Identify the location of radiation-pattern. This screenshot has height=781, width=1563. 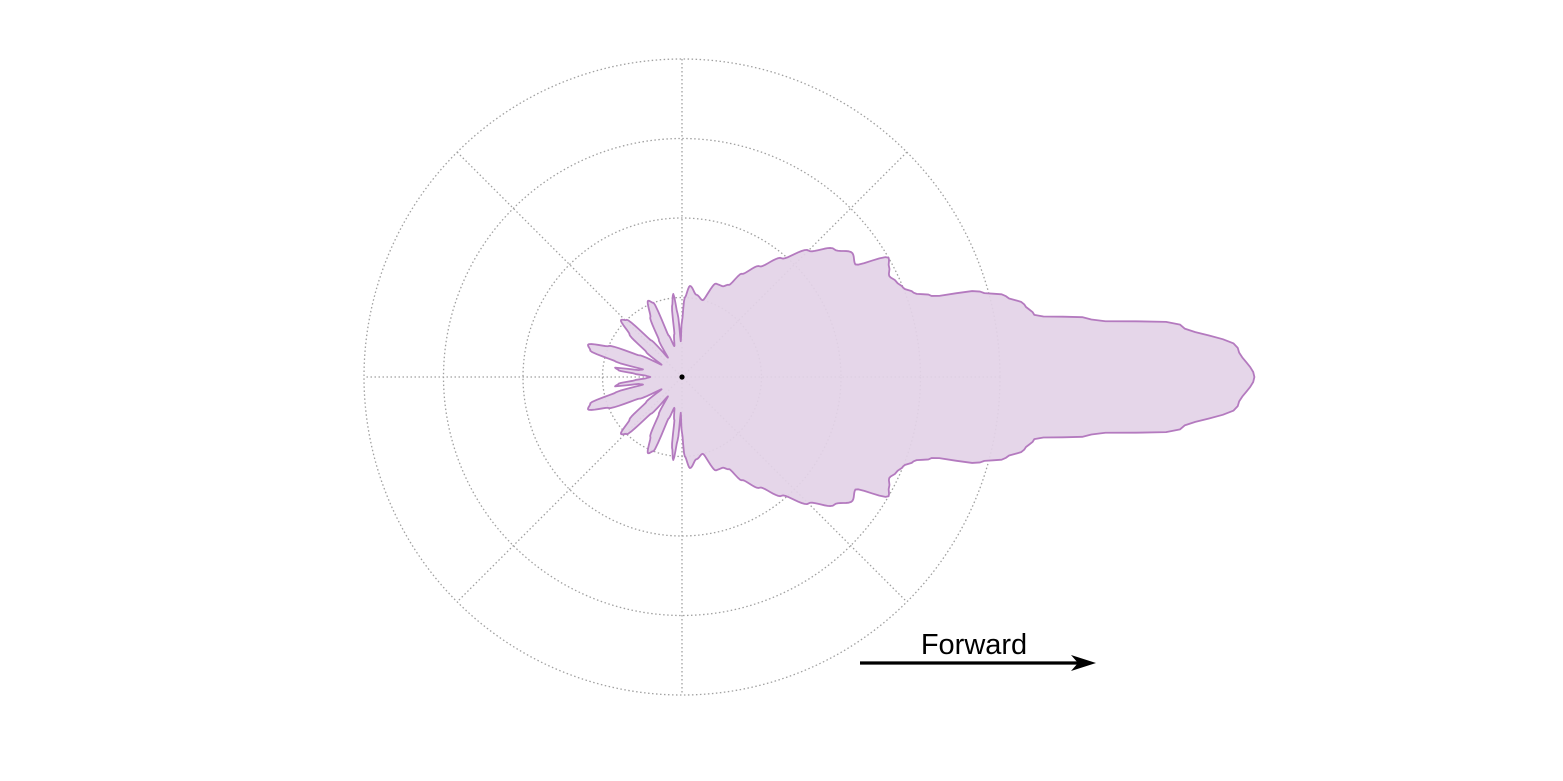
(921, 377).